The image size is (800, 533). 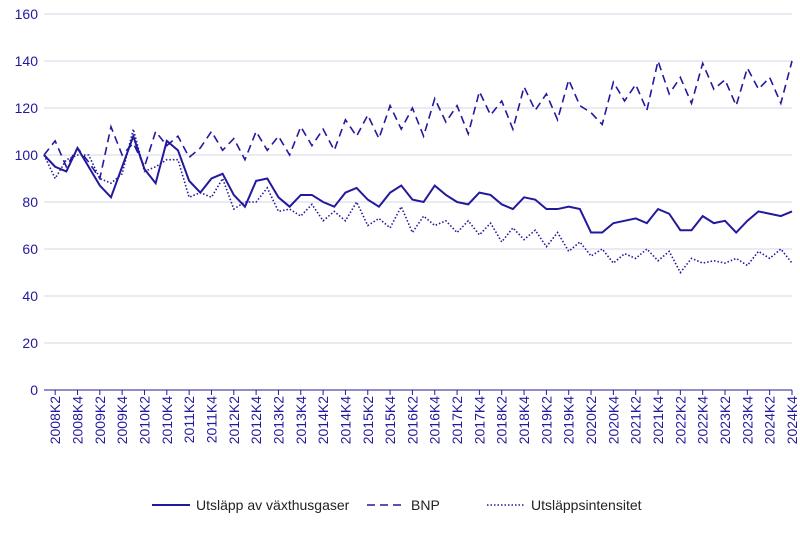 I want to click on x-tick-label: 2019K2, so click(x=546, y=420).